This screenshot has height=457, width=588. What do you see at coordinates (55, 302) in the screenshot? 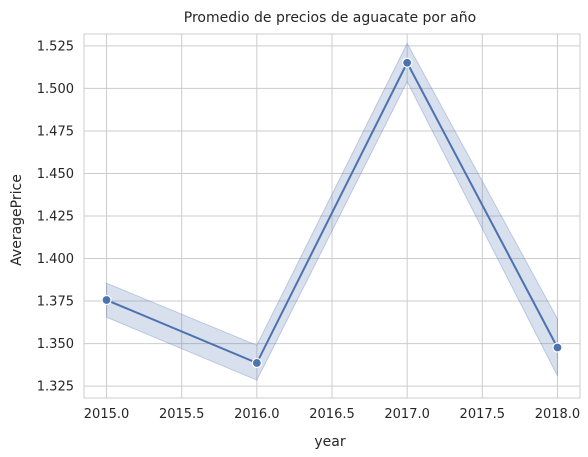
I see `y-tick-label: 1.375` at bounding box center [55, 302].